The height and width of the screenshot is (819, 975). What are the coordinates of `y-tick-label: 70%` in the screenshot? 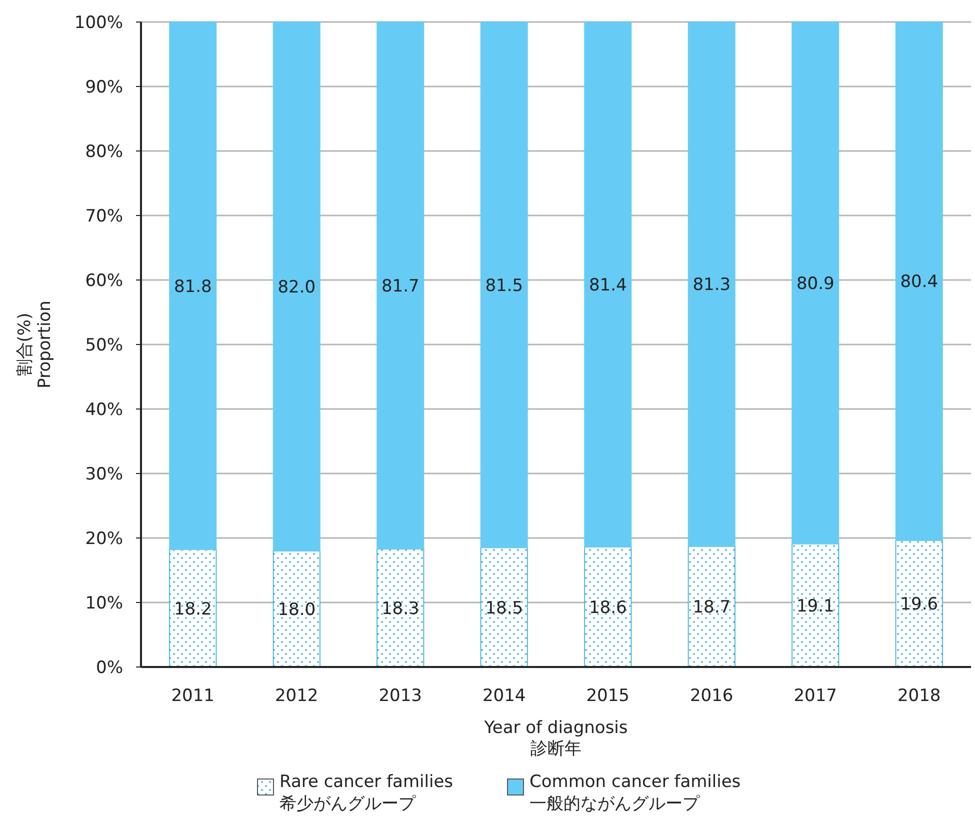 It's located at (104, 216).